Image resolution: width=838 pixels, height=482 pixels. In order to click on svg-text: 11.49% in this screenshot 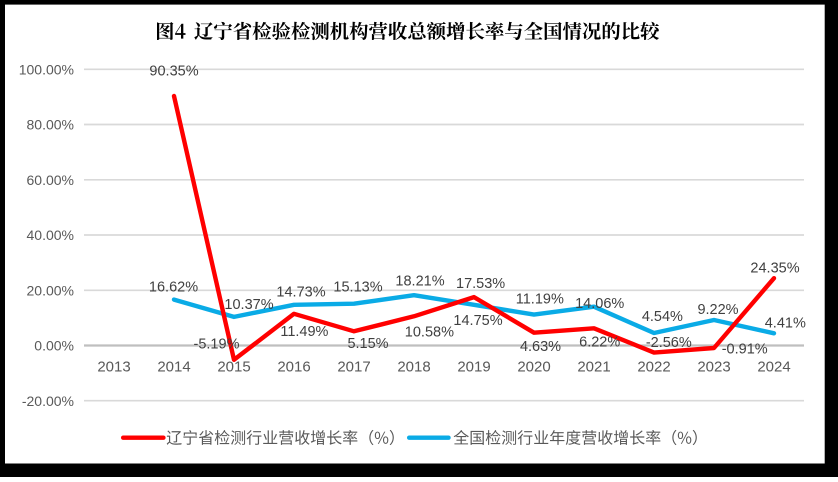, I will do `click(304, 332)`.